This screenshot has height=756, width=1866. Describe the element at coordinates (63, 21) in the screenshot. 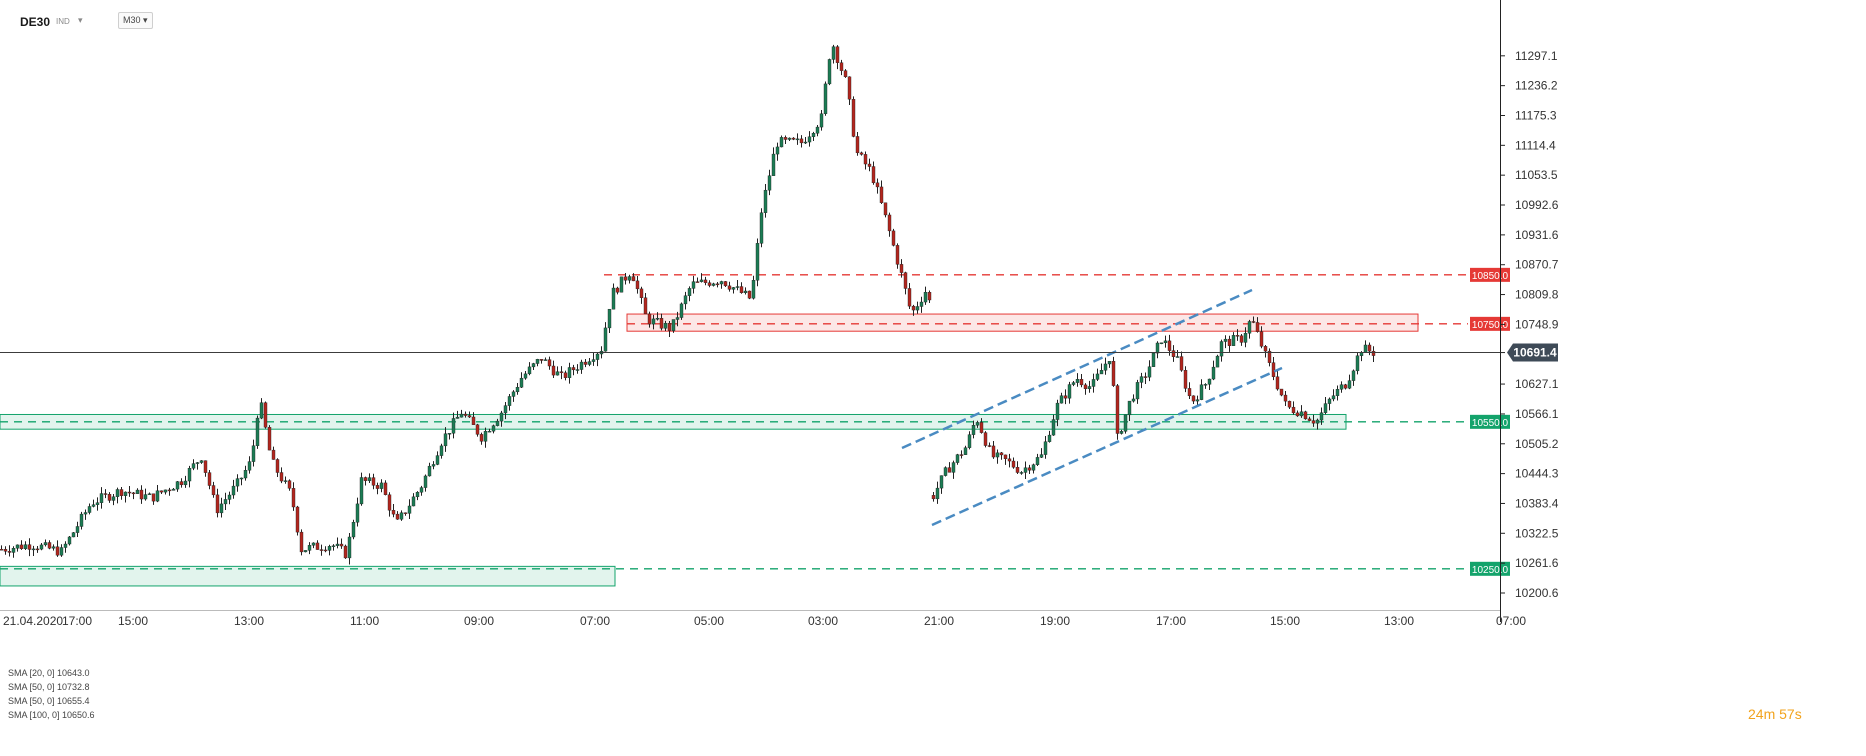

I see `market-tag: IND` at that location.